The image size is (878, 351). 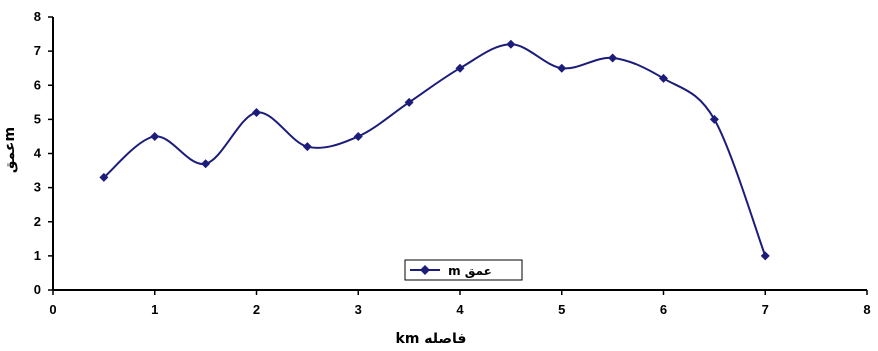 I want to click on y-tick-label: 6, so click(x=37, y=84).